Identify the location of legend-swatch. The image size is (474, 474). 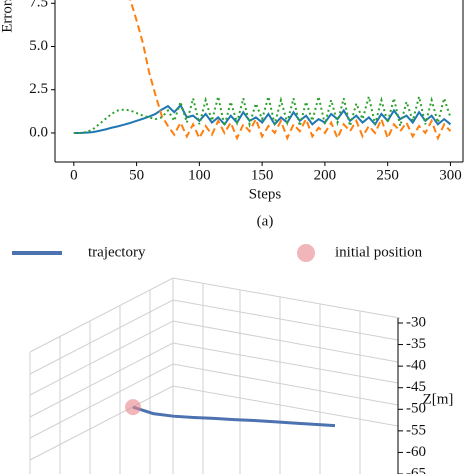
(306, 253).